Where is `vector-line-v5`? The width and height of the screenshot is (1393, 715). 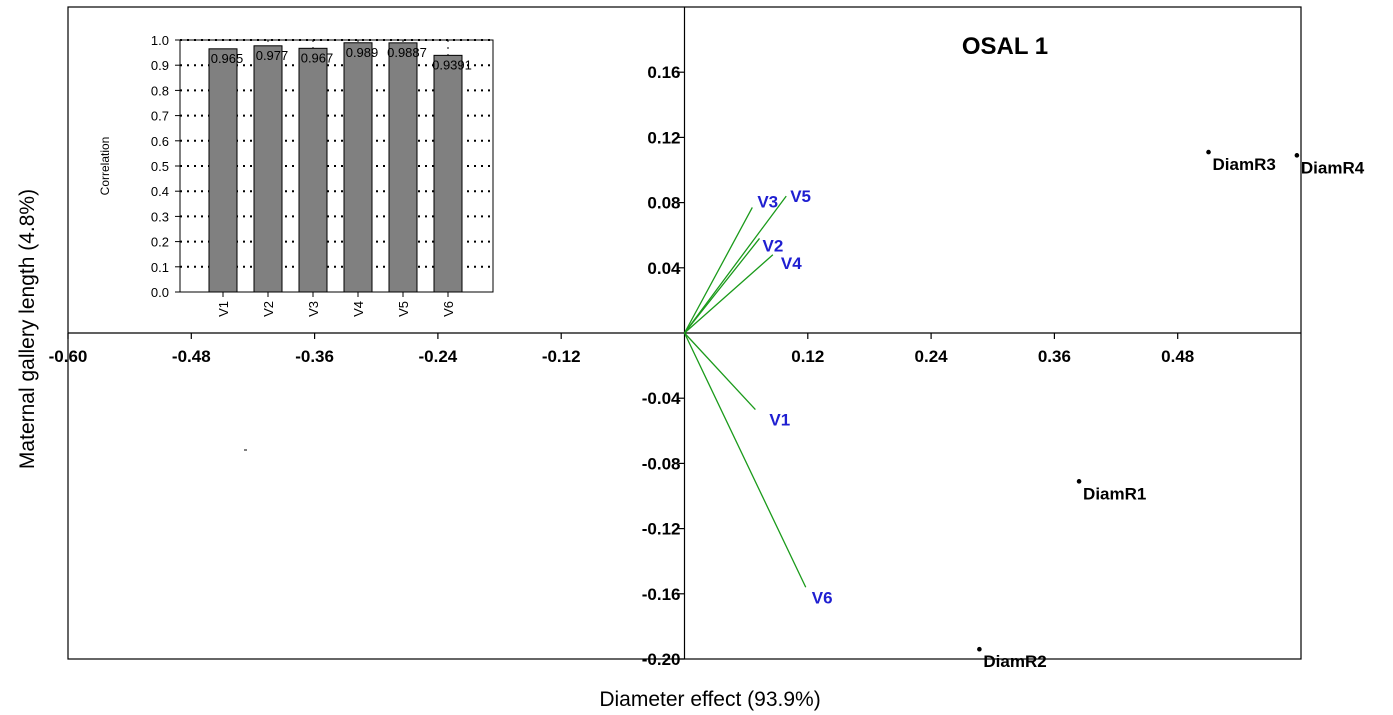 vector-line-v5 is located at coordinates (735, 264).